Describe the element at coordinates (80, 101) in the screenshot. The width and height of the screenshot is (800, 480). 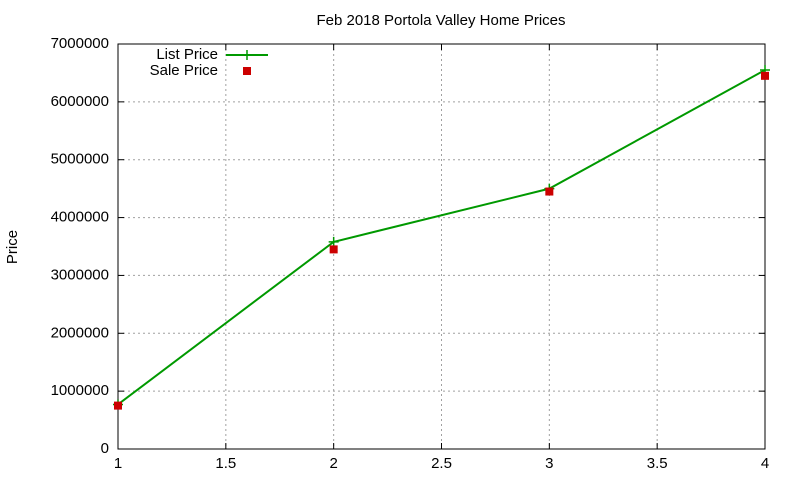
I see `y-tick-label: 6000000` at that location.